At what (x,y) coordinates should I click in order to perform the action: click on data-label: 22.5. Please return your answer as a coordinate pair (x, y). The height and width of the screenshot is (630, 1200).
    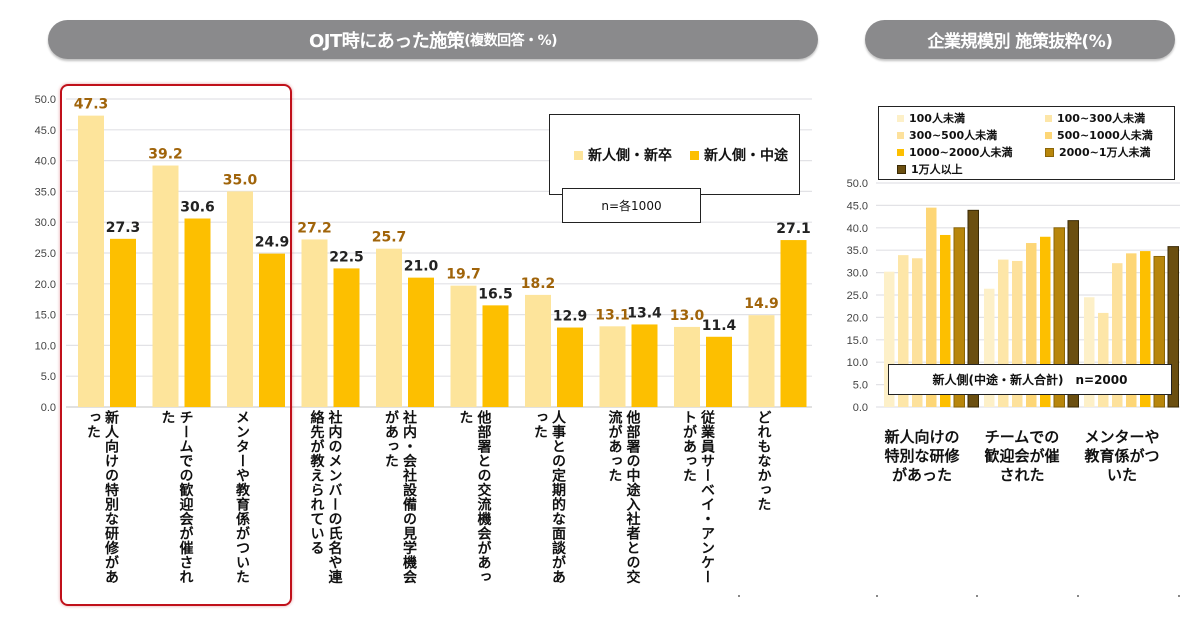
    Looking at the image, I should click on (346, 257).